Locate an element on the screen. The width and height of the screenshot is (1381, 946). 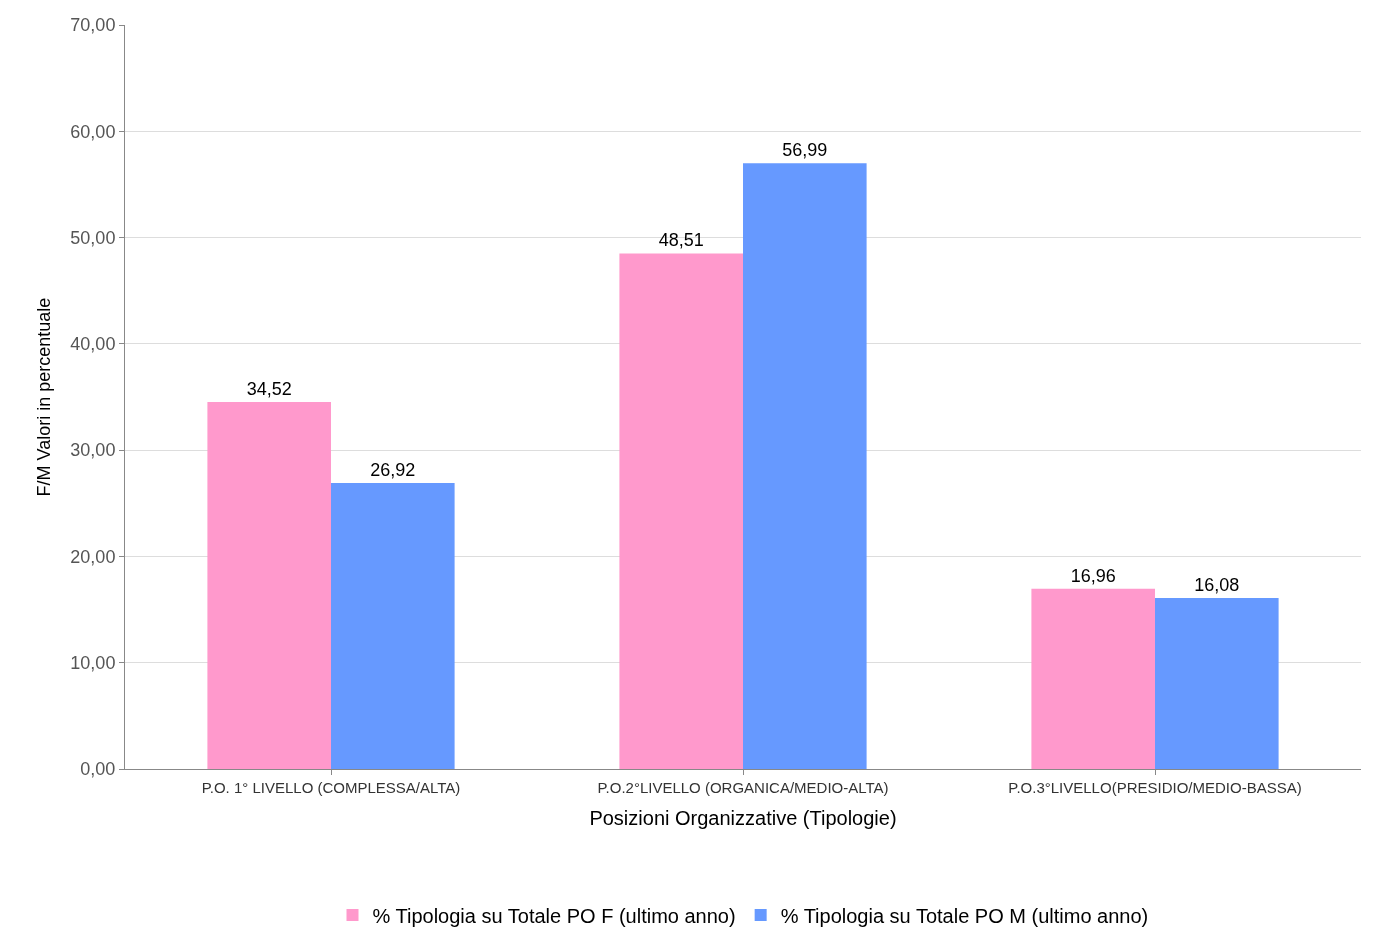
y-tick-label: 10,00 is located at coordinates (93, 663).